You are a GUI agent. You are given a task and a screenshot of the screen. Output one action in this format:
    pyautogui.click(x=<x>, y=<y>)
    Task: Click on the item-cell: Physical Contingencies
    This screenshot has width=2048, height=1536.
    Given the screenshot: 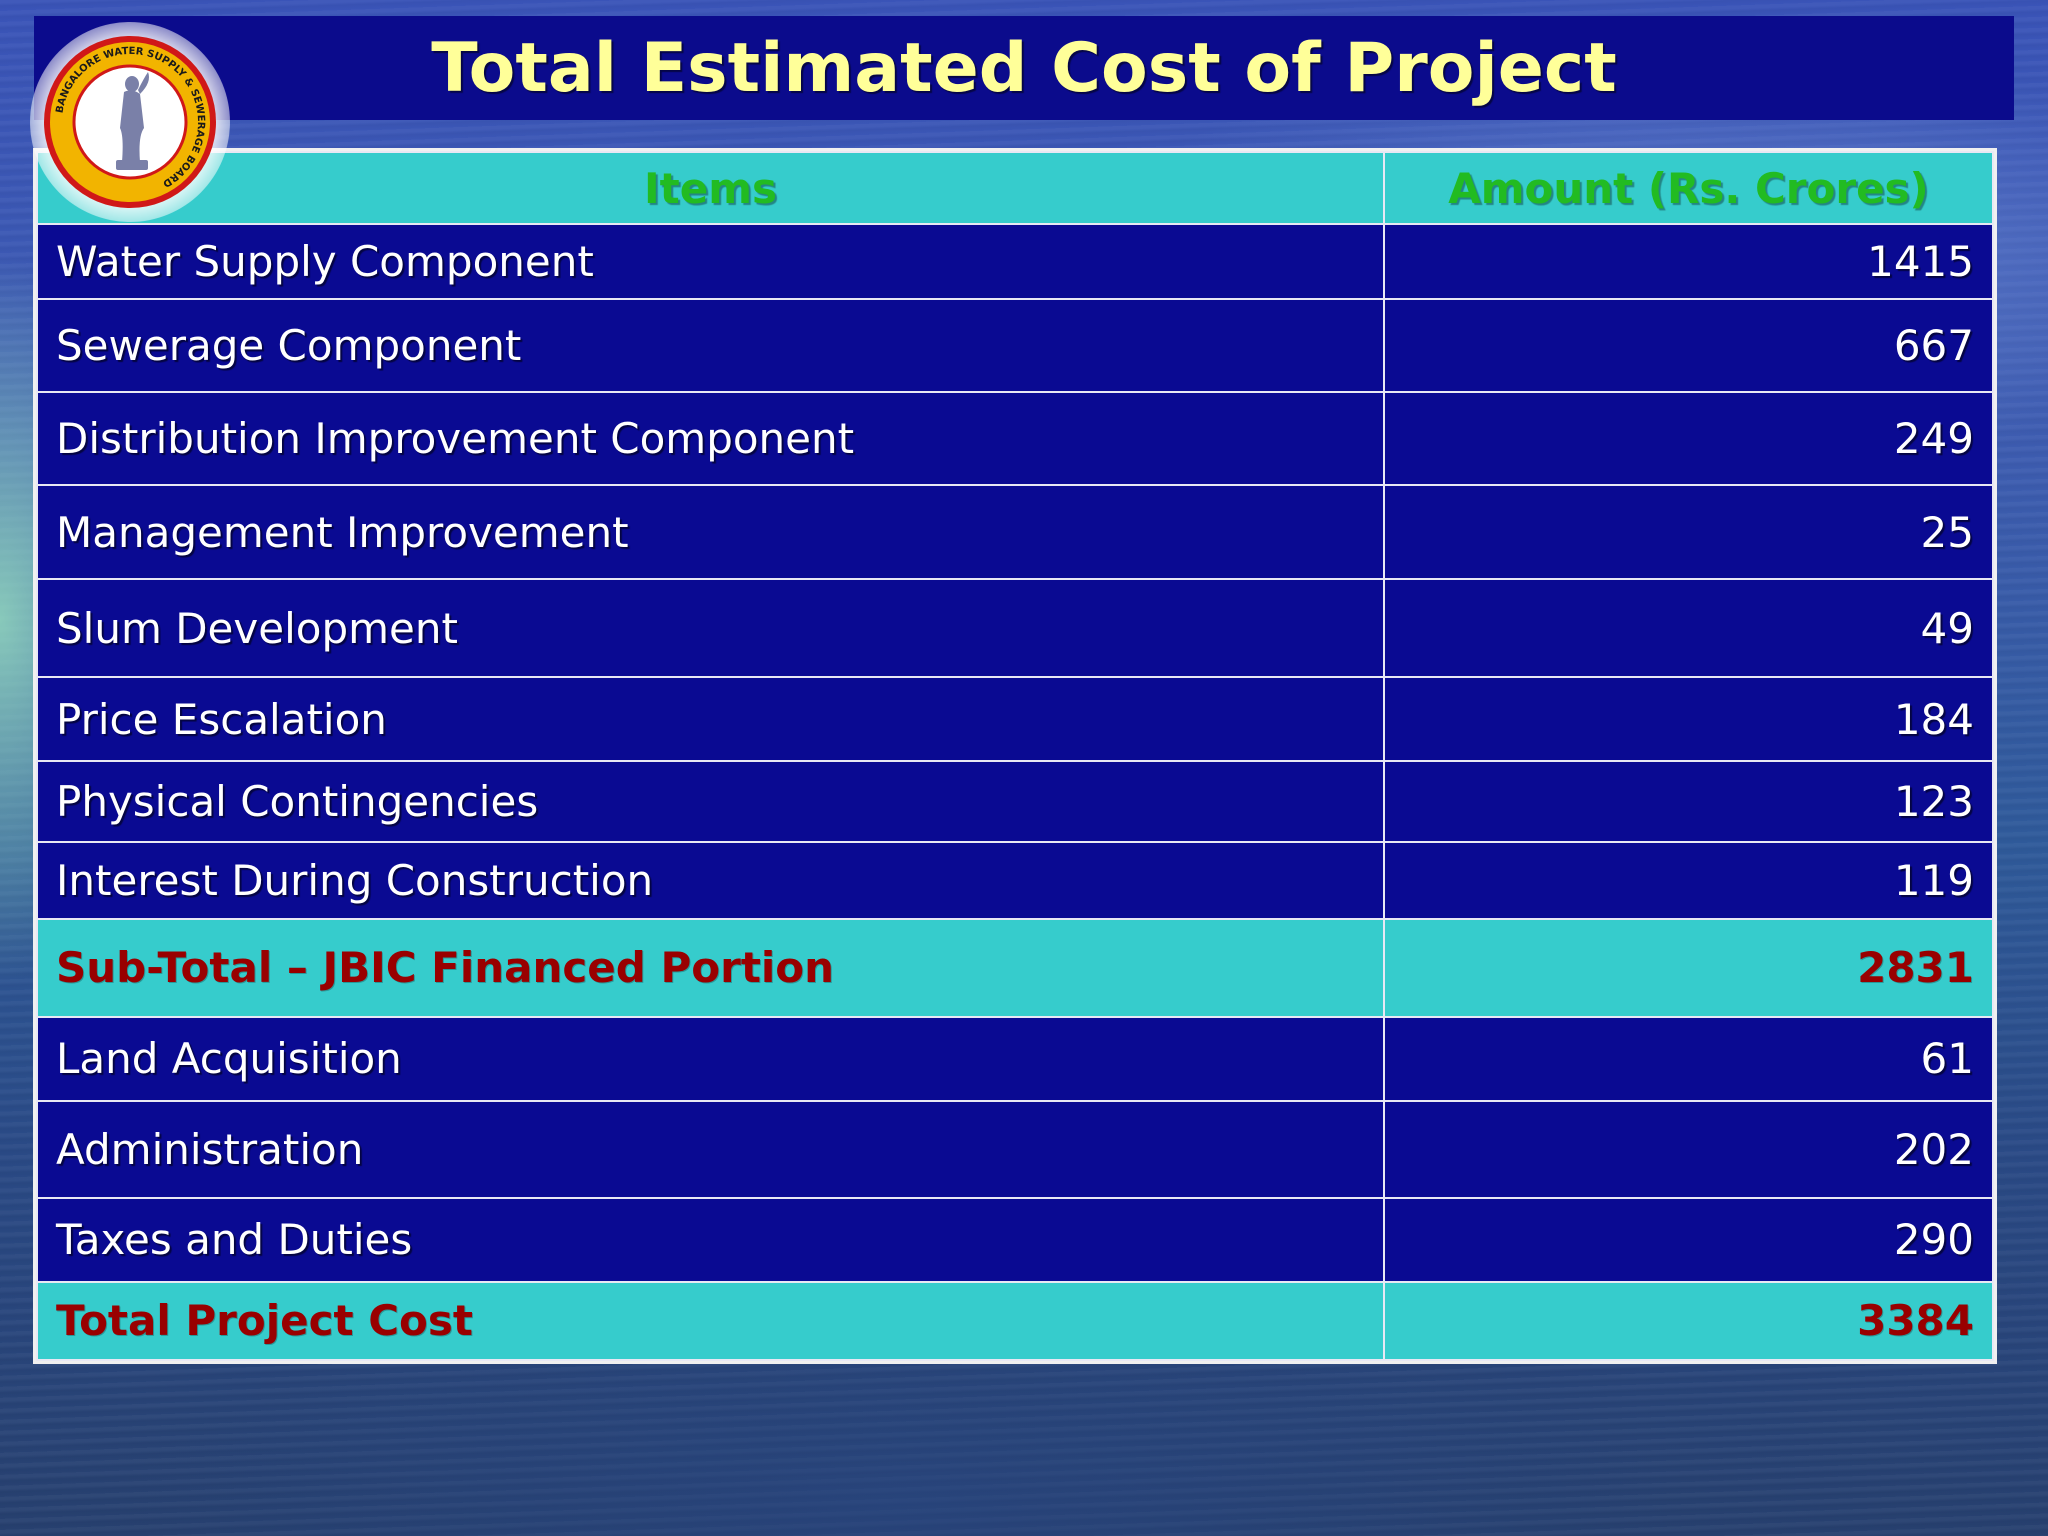 What is the action you would take?
    pyautogui.click(x=710, y=802)
    